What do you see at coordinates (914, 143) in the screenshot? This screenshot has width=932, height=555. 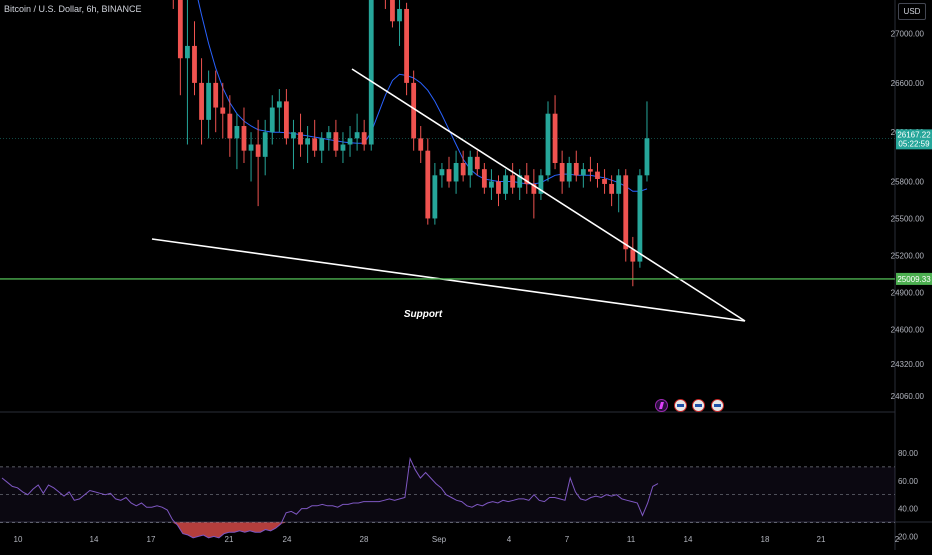 I see `countdown-label: 05:22:59` at bounding box center [914, 143].